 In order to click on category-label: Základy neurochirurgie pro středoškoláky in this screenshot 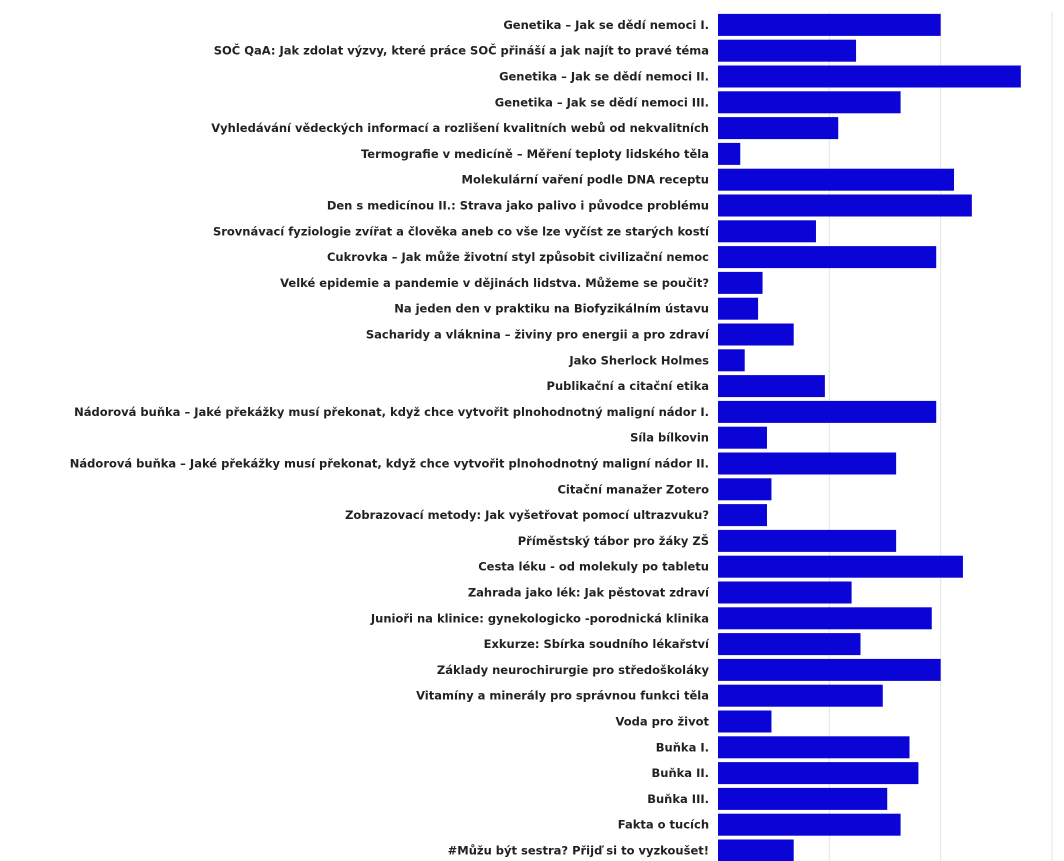, I will do `click(573, 670)`.